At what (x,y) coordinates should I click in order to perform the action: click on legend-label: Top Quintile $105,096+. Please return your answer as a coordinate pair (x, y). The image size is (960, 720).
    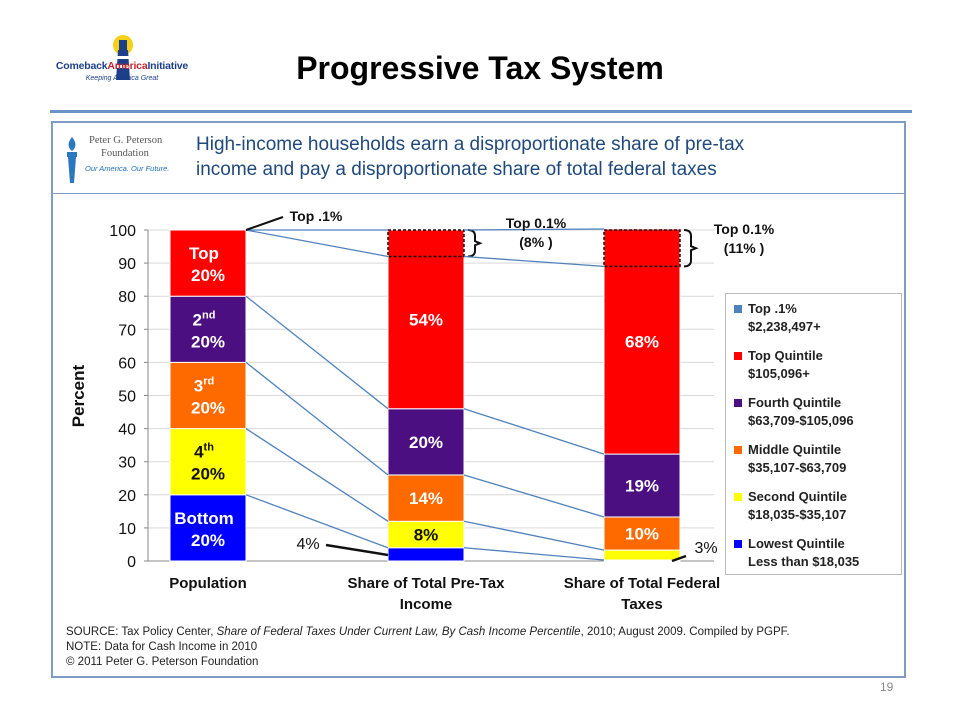
    Looking at the image, I should click on (785, 365).